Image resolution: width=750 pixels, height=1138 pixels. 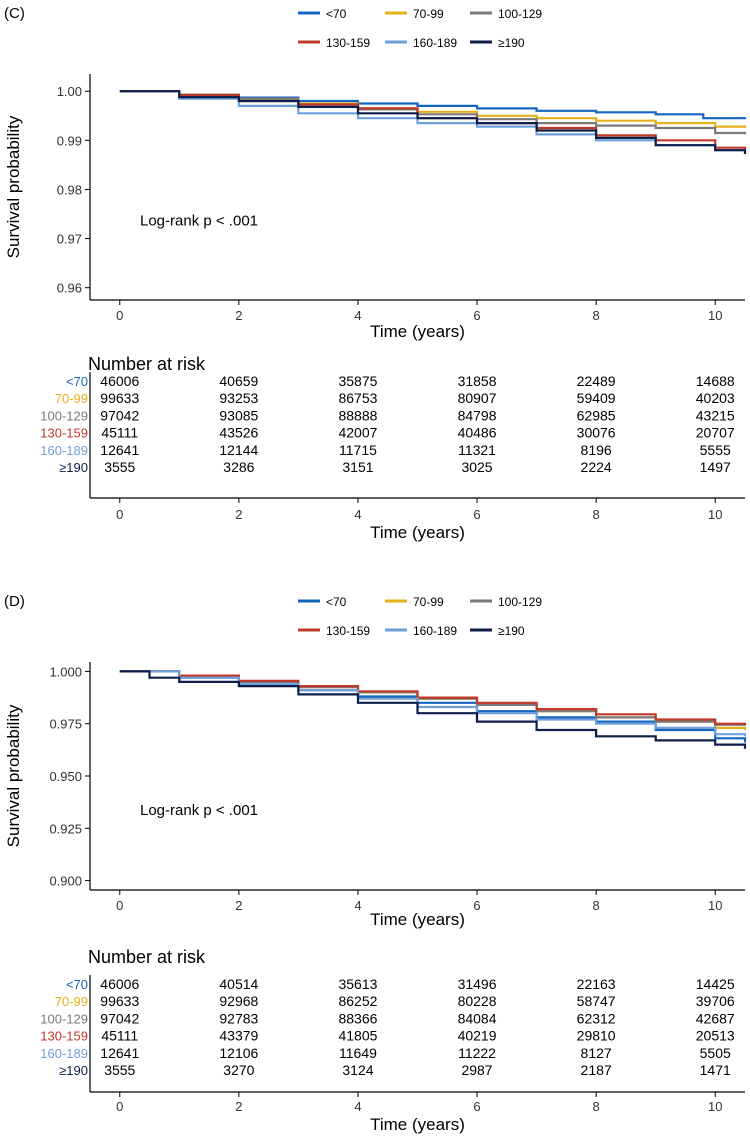 I want to click on y-tick-label: 0.925, so click(x=65, y=828).